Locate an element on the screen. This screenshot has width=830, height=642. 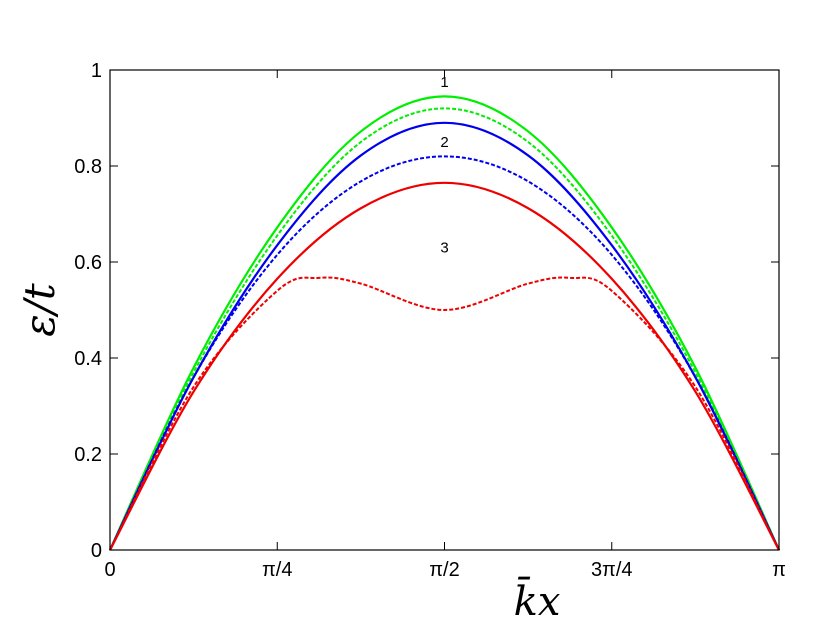
x-tick-label: π/2 is located at coordinates (444, 570).